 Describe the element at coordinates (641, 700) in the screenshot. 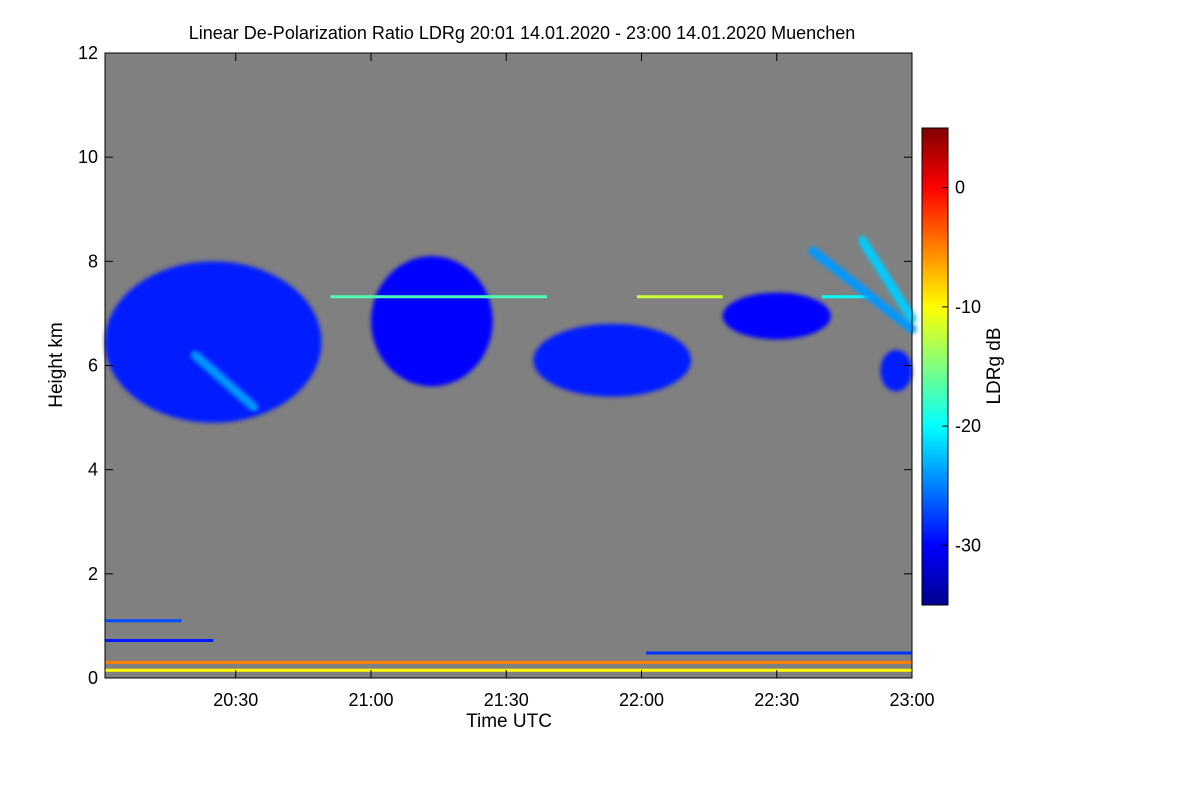

I see `x-tick-label: 22:00` at that location.